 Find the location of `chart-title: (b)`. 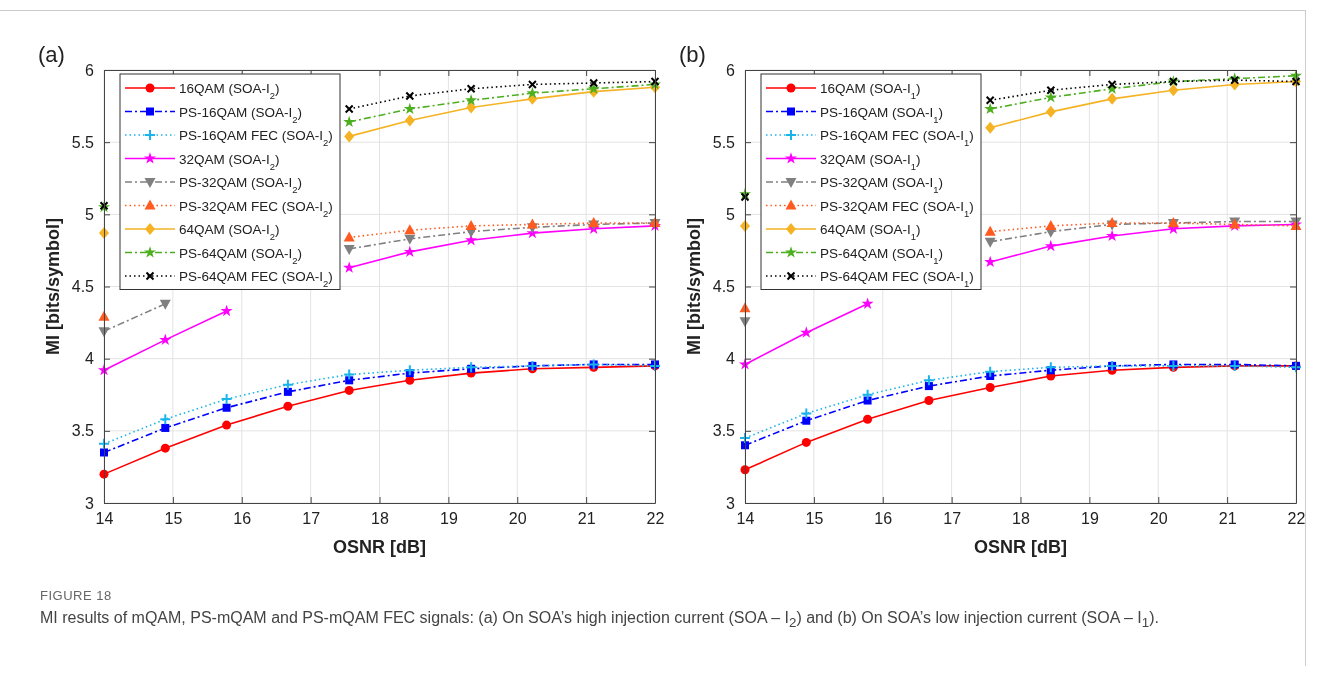

chart-title: (b) is located at coordinates (692, 54).